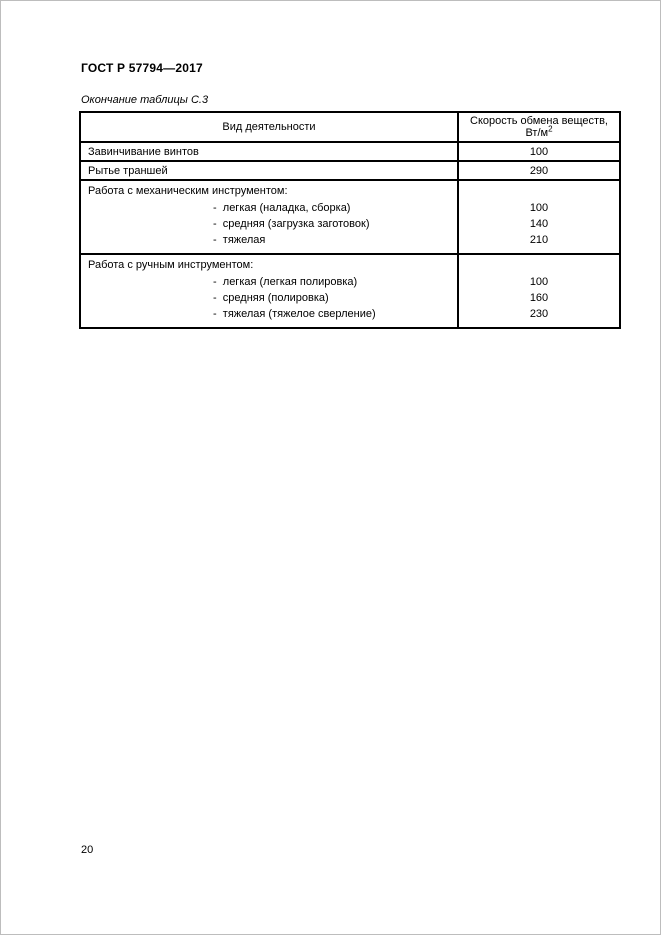 This screenshot has width=661, height=935. I want to click on doc-code-heading: ГОСТ Р 57794—2017, so click(142, 68).